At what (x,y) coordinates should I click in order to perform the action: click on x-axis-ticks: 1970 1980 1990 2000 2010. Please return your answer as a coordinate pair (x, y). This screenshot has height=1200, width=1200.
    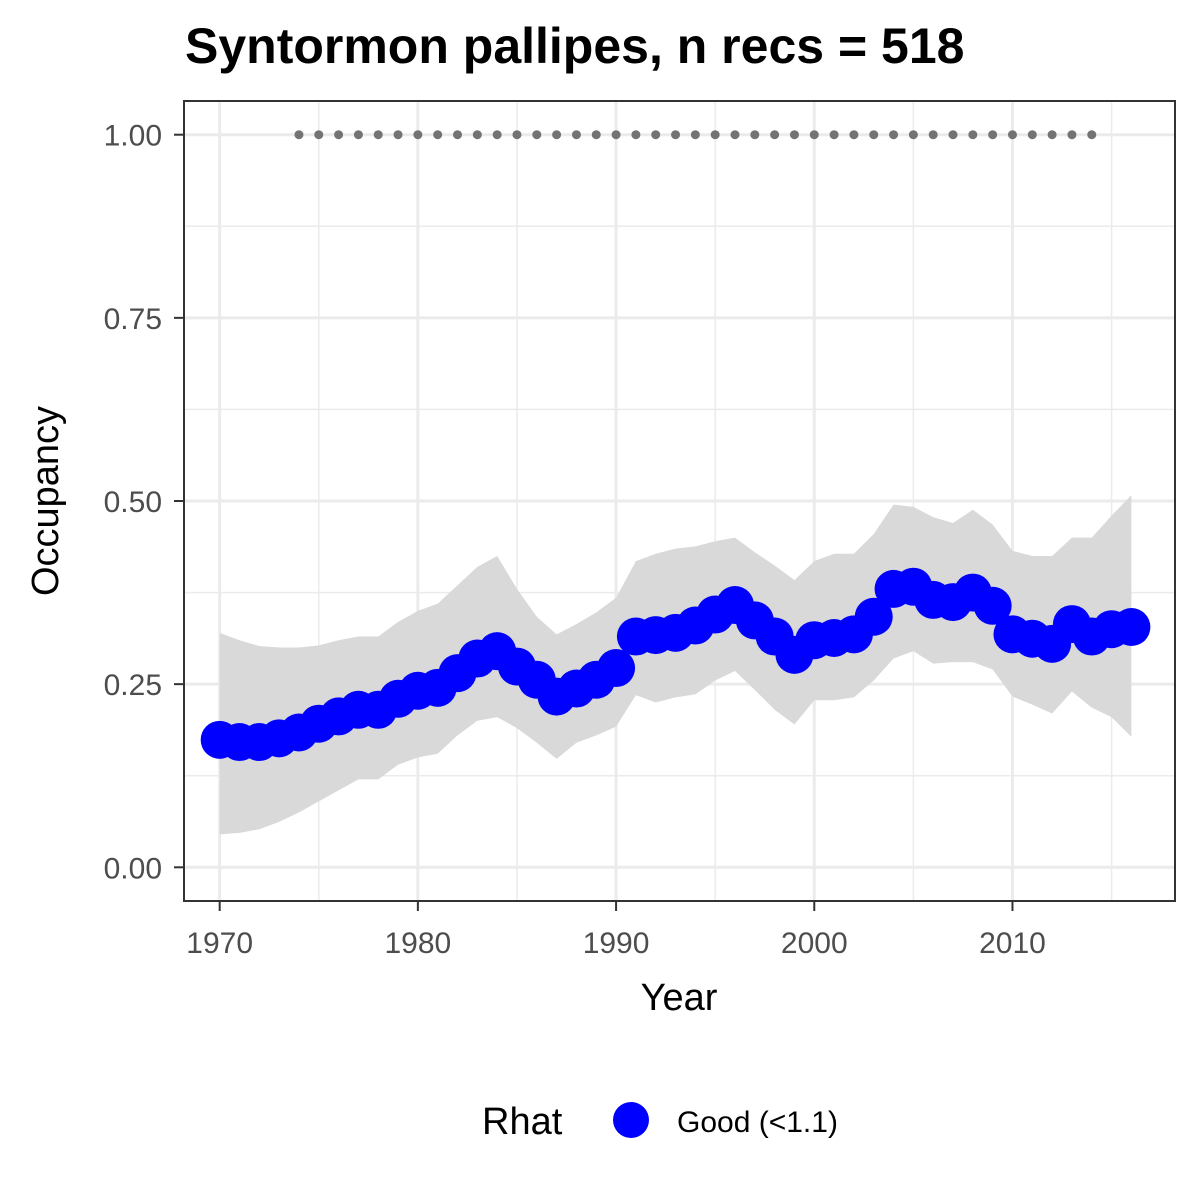
    Looking at the image, I should click on (616, 930).